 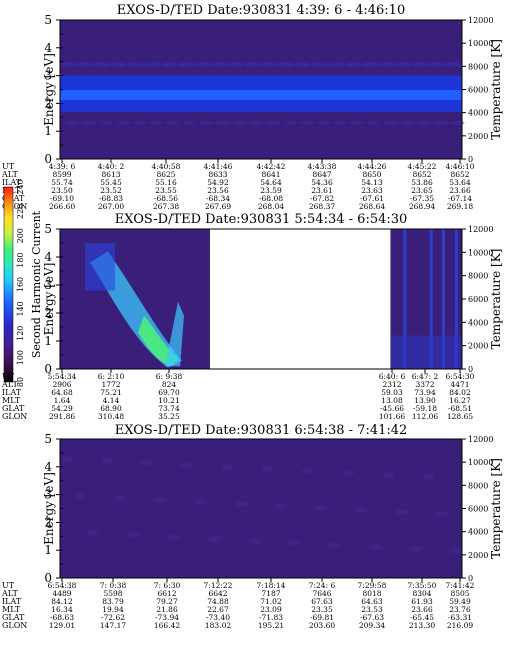 What do you see at coordinates (496, 89) in the screenshot?
I see `y-right-axis-label: Temperature [K]` at bounding box center [496, 89].